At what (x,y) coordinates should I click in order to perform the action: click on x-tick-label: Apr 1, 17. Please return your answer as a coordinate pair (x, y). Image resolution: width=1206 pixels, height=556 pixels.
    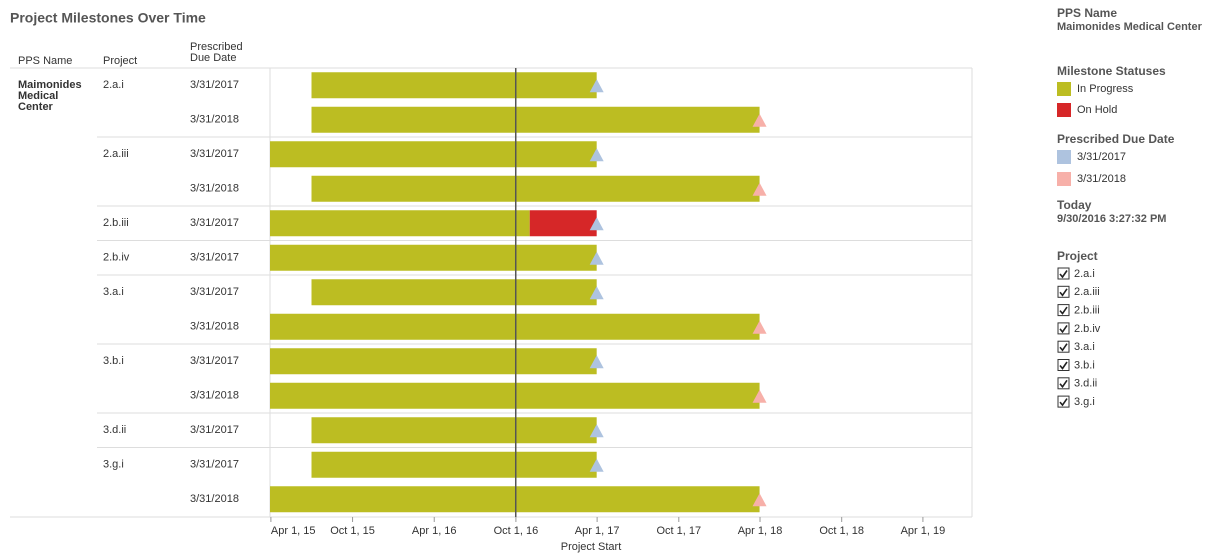
    Looking at the image, I should click on (597, 531).